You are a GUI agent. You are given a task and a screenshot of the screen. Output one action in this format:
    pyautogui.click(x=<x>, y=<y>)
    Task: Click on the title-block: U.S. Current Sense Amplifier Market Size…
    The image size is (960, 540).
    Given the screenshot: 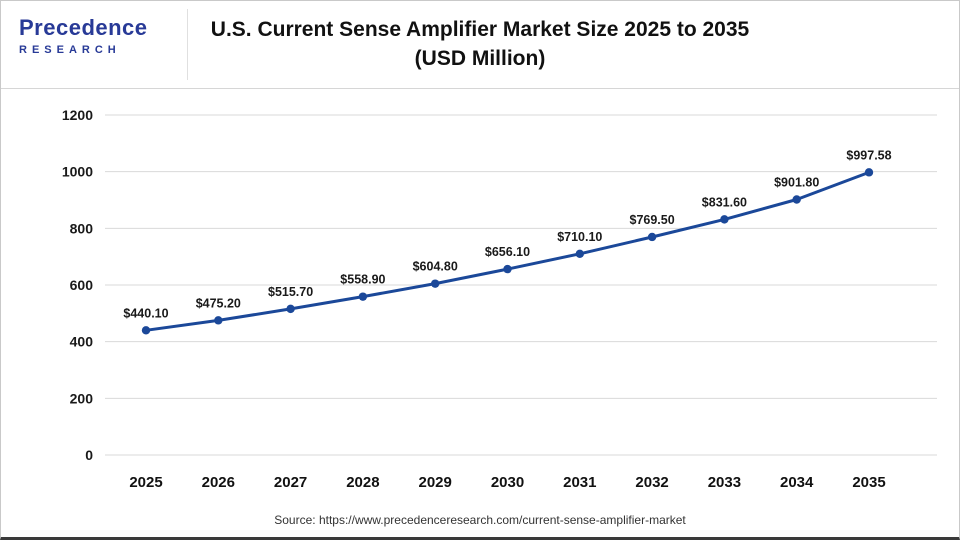 What is the action you would take?
    pyautogui.click(x=480, y=44)
    